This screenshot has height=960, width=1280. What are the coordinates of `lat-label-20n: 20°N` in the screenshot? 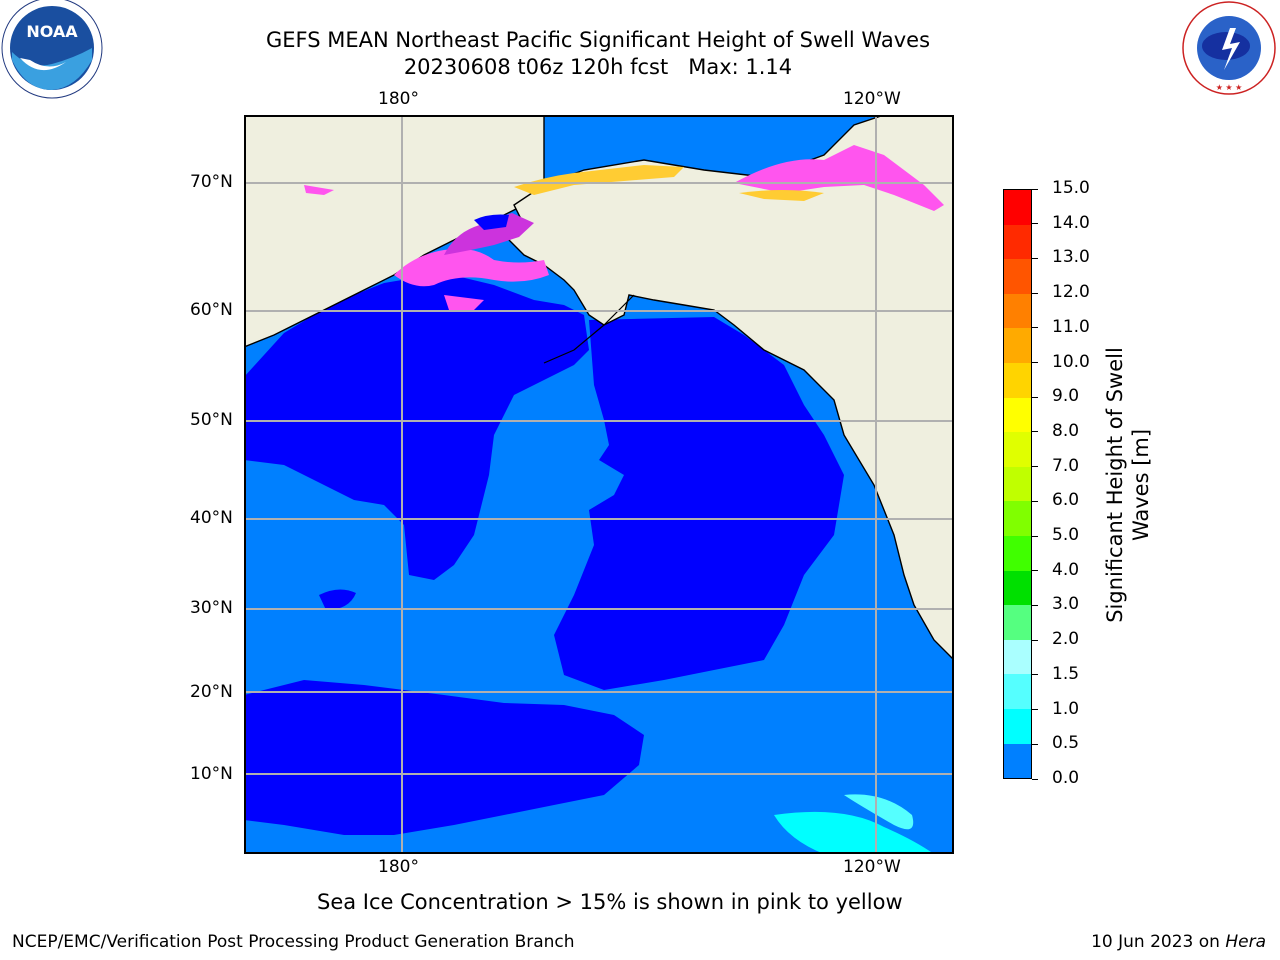 It's located at (211, 692).